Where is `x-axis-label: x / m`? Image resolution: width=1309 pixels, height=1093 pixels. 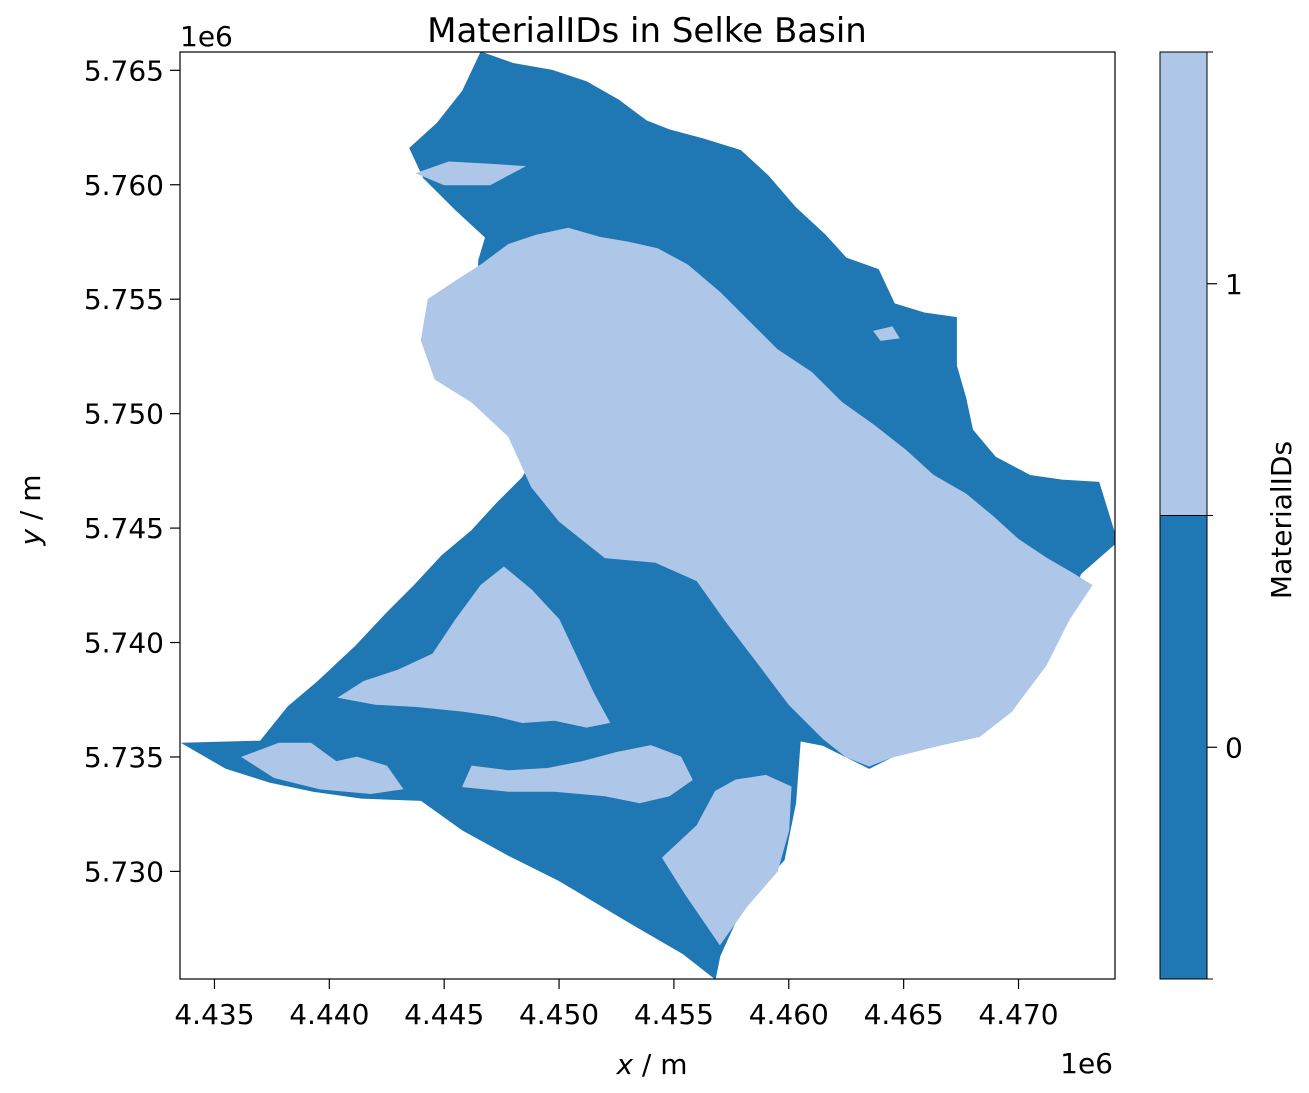
x-axis-label: x / m is located at coordinates (651, 1064).